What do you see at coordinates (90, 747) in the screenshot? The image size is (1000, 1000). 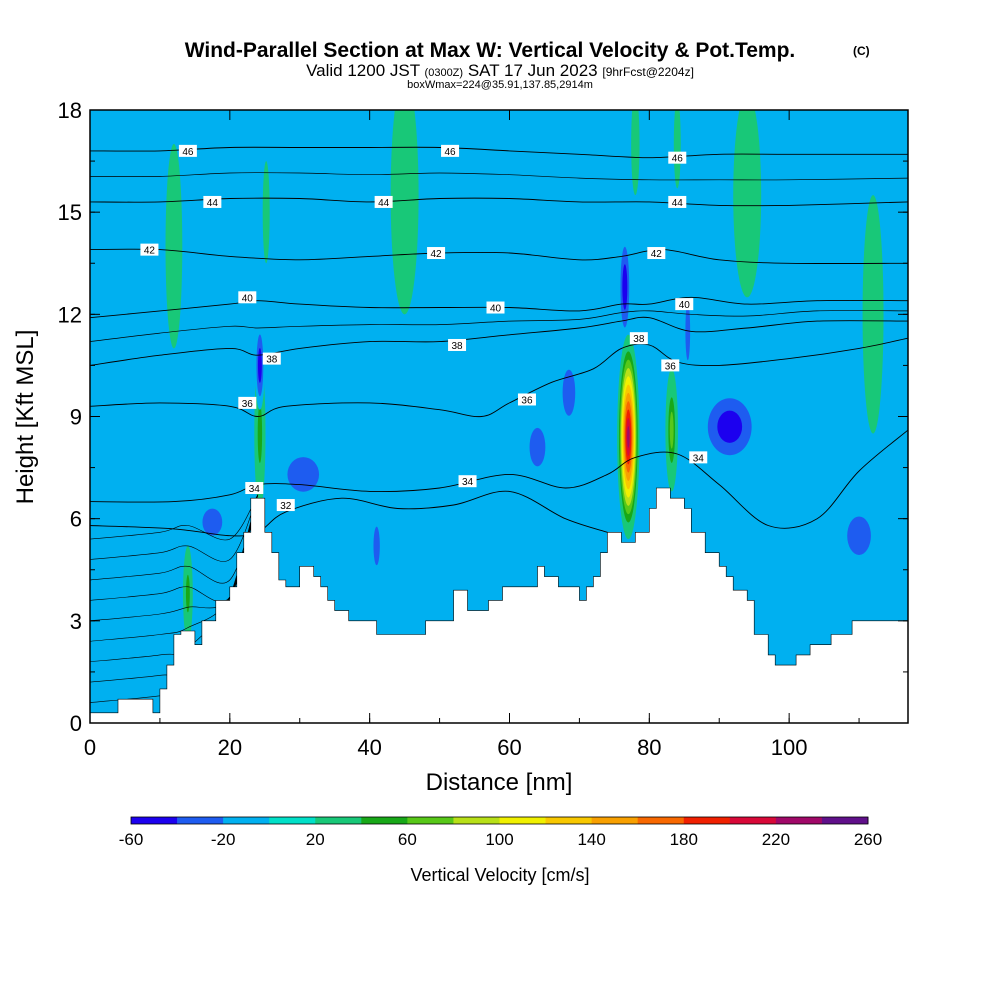 I see `x-tick-label: 0` at bounding box center [90, 747].